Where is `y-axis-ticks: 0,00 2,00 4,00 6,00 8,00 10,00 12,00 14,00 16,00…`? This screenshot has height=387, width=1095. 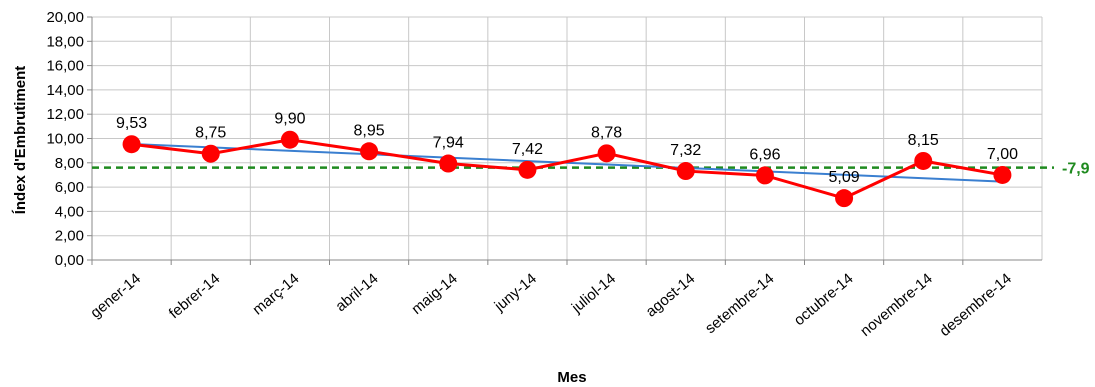 y-axis-ticks: 0,00 2,00 4,00 6,00 8,00 10,00 12,00 14,00 16,00… is located at coordinates (69, 139).